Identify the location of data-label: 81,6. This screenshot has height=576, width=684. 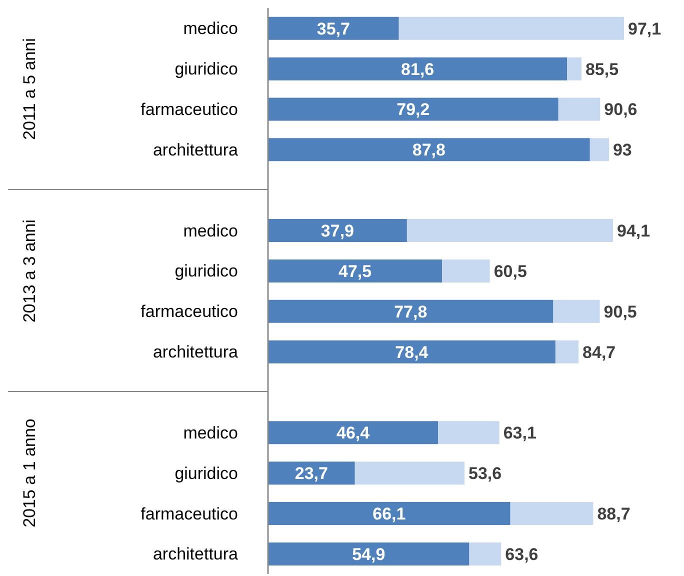
(417, 69).